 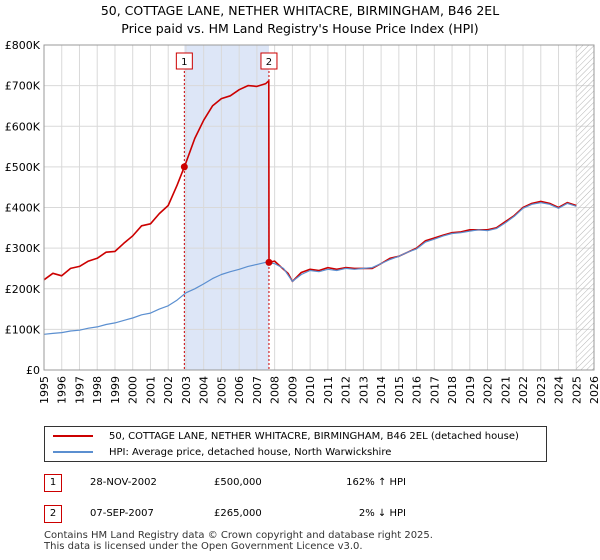 What do you see at coordinates (73, 452) in the screenshot?
I see `legend-swatch-hpi` at bounding box center [73, 452].